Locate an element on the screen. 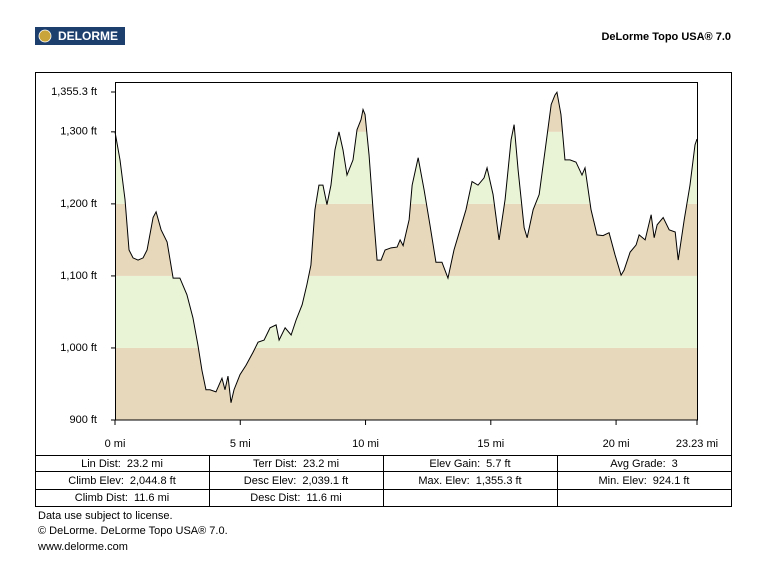 This screenshot has height=572, width=768. logo-globe is located at coordinates (45, 36).